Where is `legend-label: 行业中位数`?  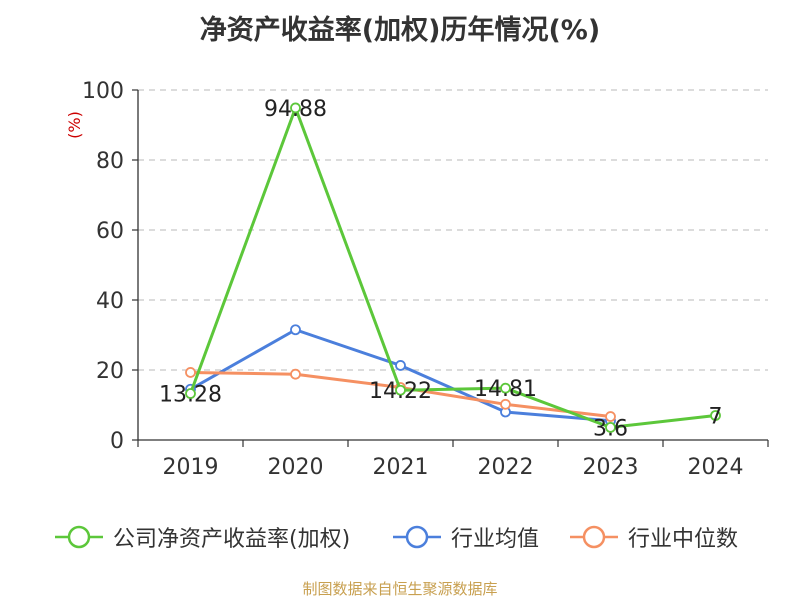
legend-label: 行业中位数 is located at coordinates (683, 539).